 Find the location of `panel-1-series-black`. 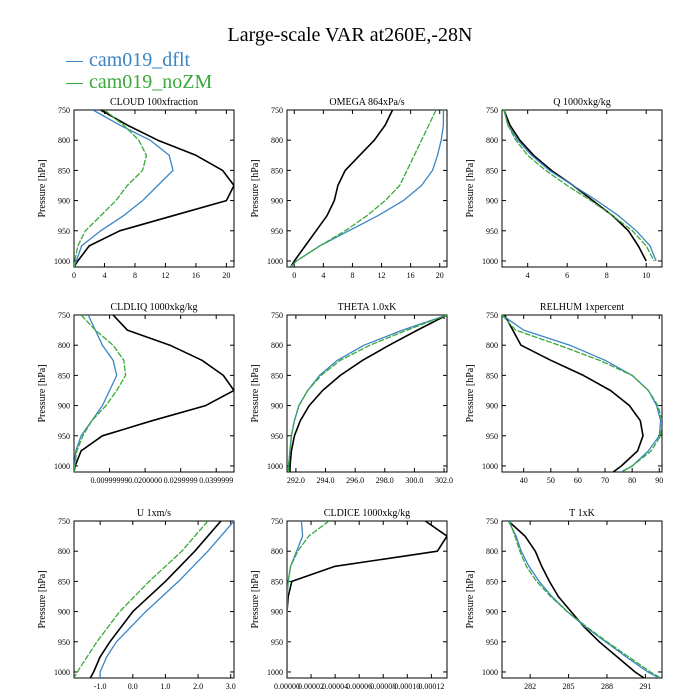

panel-1-series-black is located at coordinates (154, 188).